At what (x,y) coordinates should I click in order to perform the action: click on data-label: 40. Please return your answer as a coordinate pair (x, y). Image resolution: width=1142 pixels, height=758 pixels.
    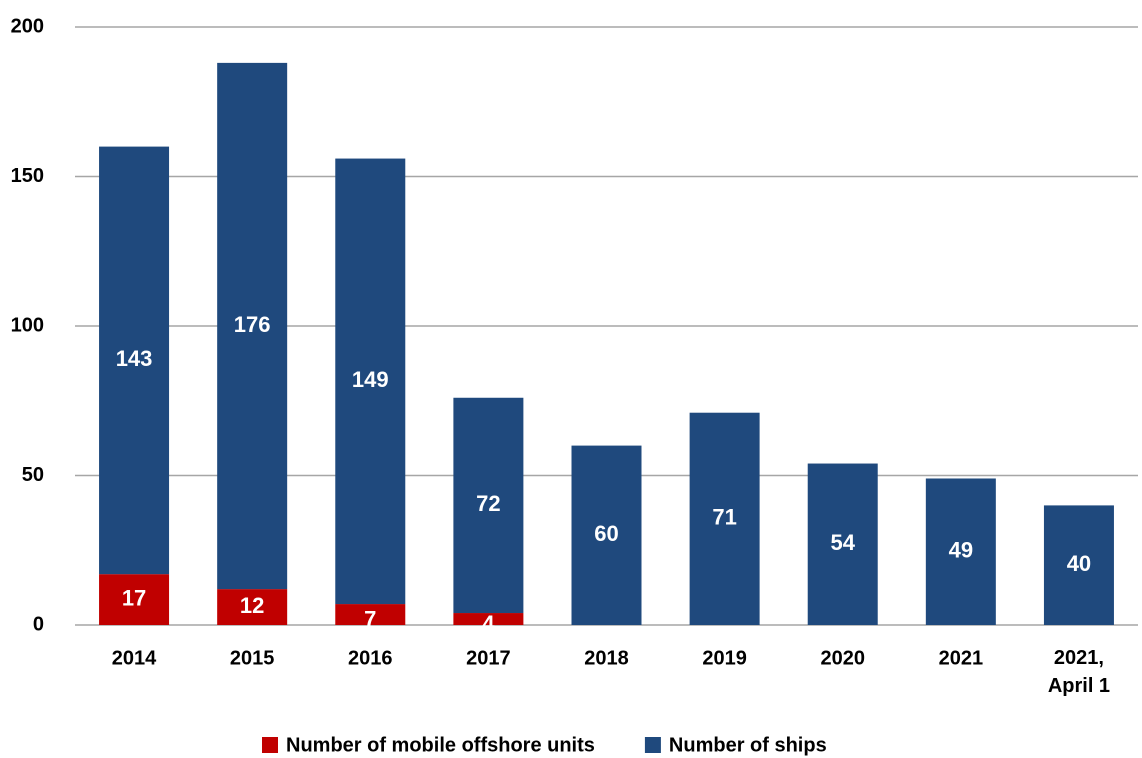
    Looking at the image, I should click on (1079, 563).